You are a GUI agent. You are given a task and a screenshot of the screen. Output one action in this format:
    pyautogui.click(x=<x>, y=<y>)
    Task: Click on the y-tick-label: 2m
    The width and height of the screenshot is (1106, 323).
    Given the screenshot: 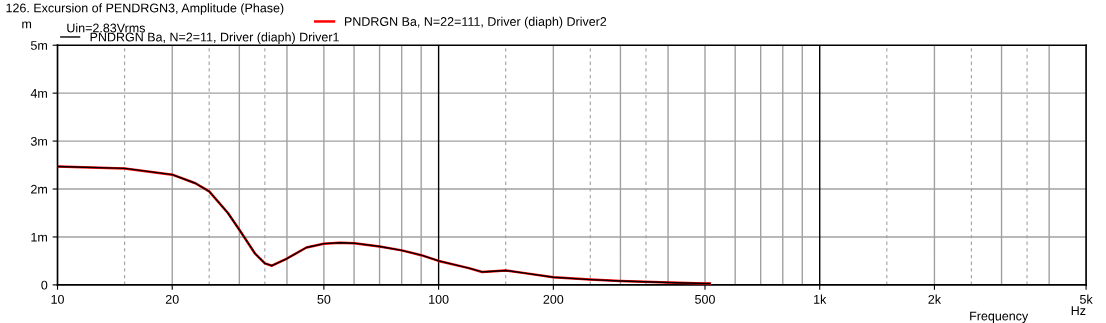 What is the action you would take?
    pyautogui.click(x=39, y=189)
    